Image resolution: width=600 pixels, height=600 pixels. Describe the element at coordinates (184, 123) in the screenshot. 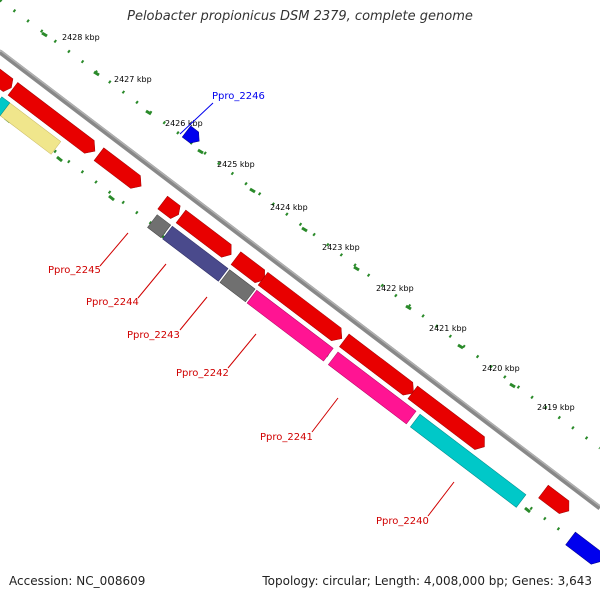

I see `tick-label: 2426 kbp` at that location.